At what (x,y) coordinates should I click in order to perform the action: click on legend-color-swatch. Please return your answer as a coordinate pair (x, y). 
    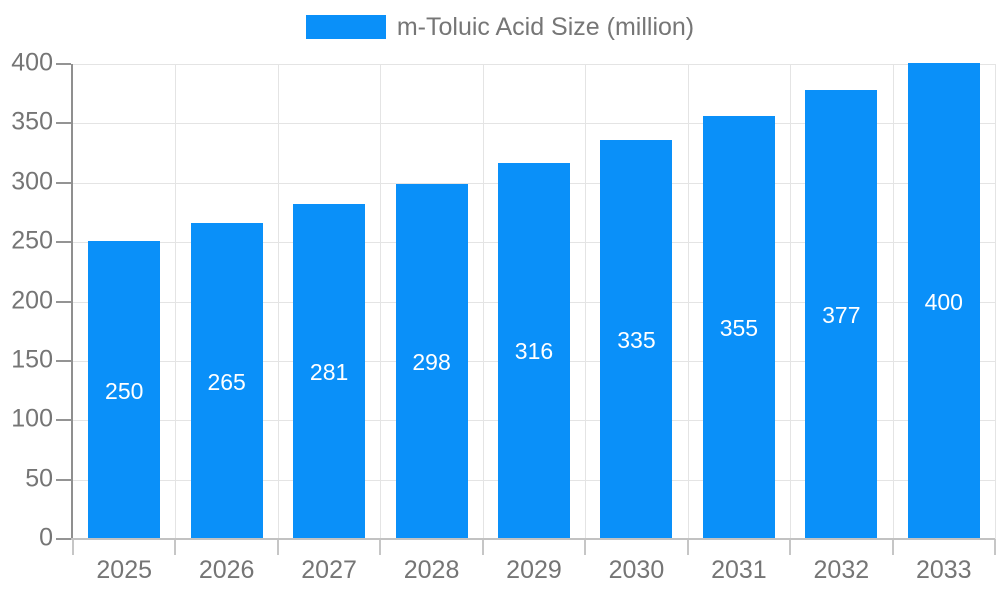
    Looking at the image, I should click on (345, 27).